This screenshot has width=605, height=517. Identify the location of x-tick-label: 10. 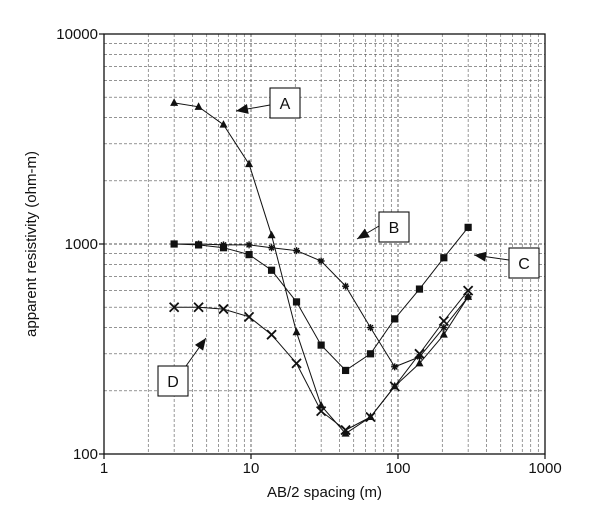
(251, 468).